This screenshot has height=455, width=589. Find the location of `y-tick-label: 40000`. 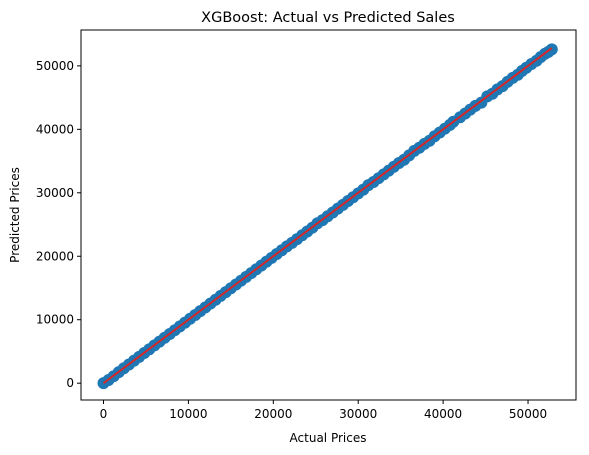

y-tick-label: 40000 is located at coordinates (55, 129).